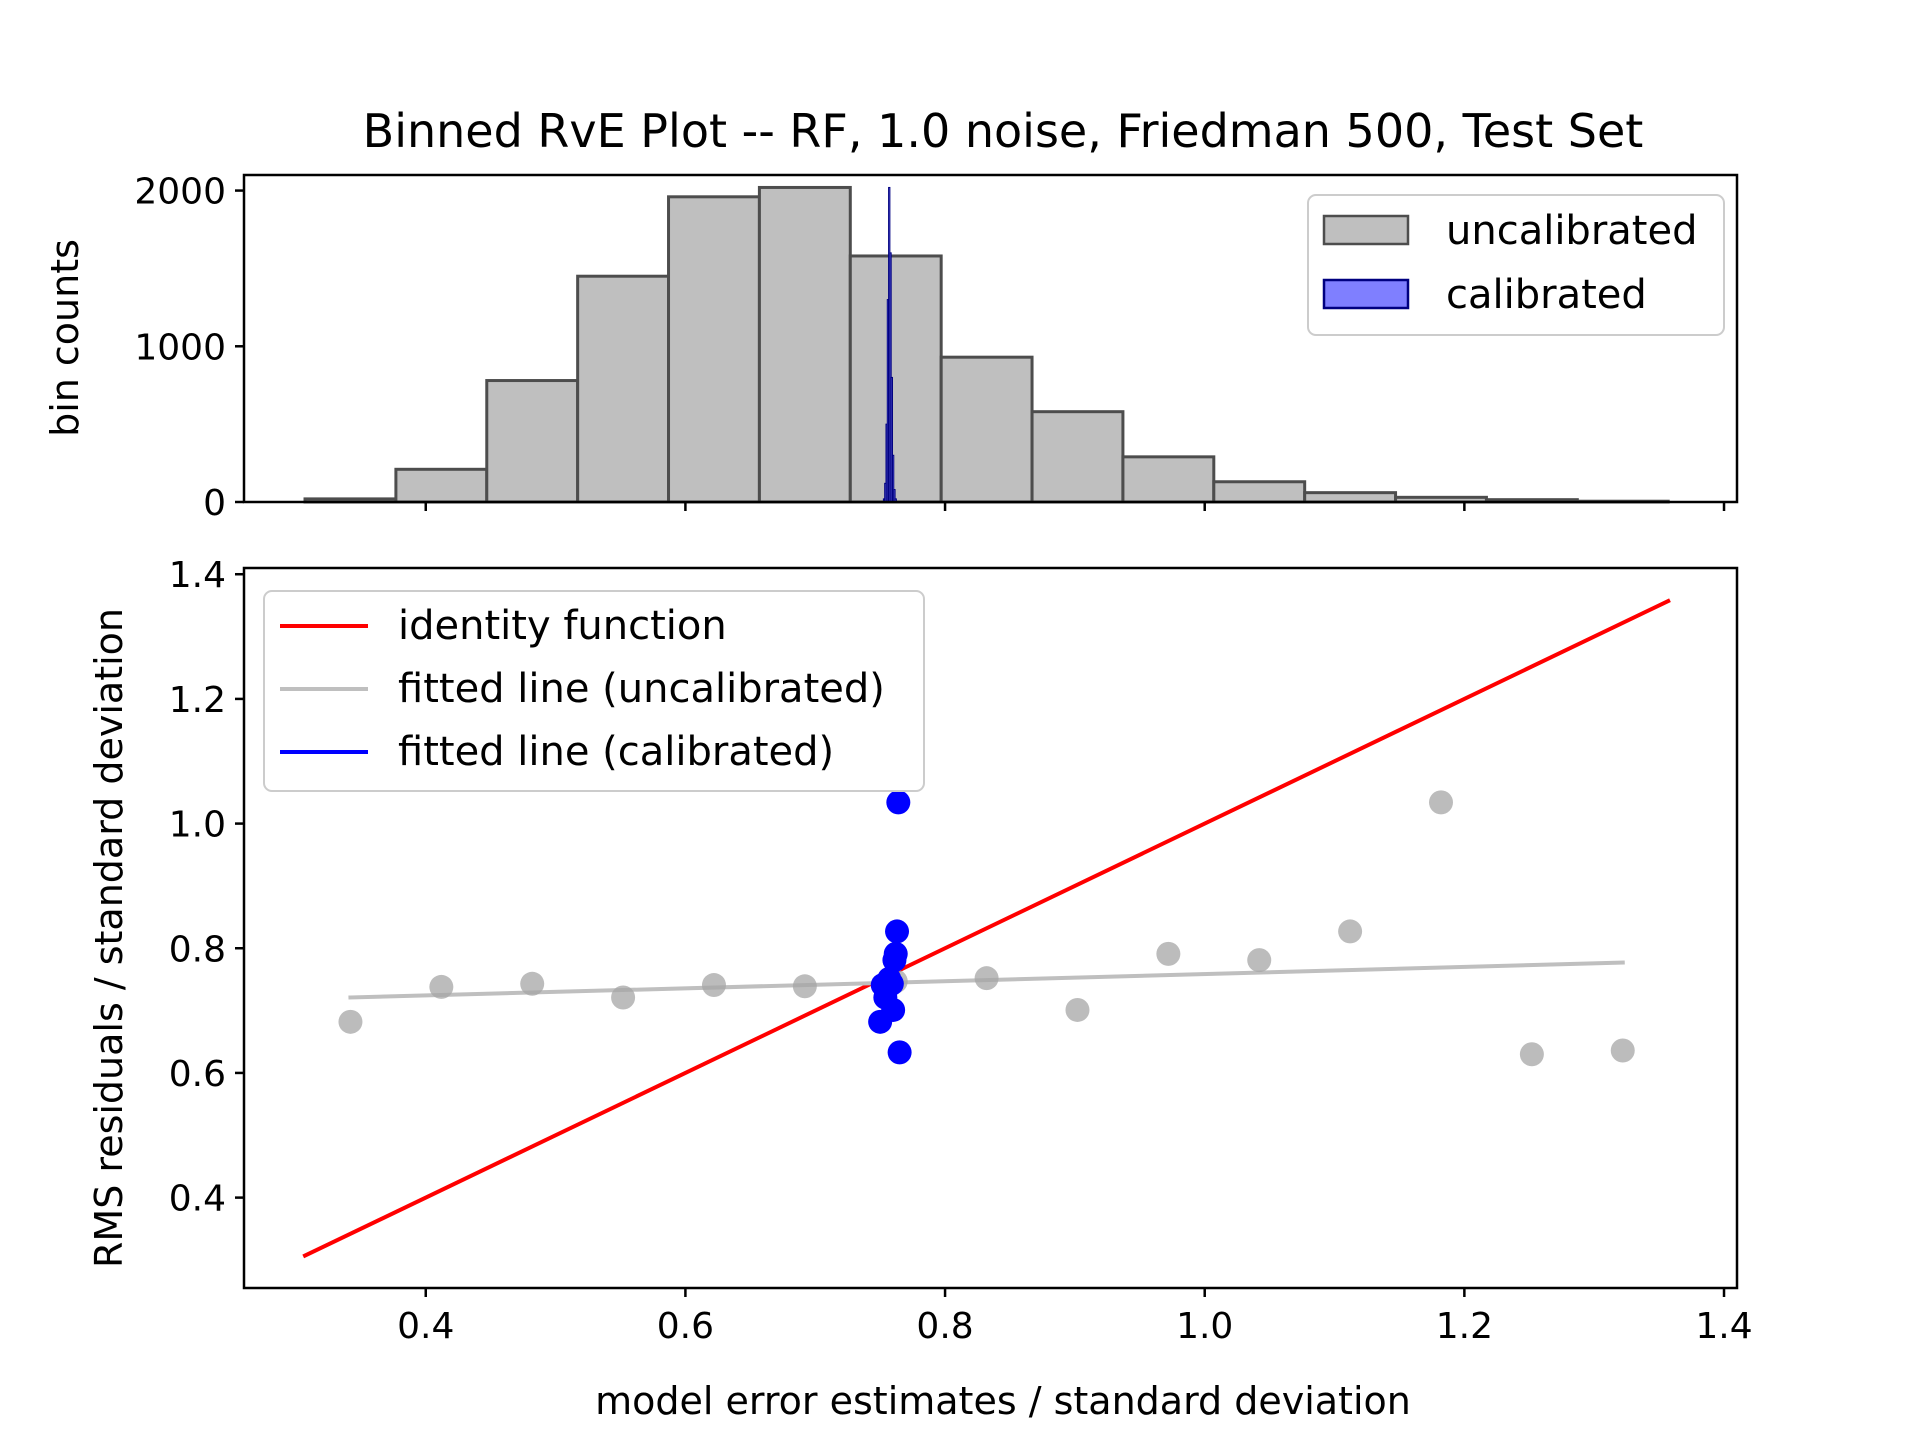  What do you see at coordinates (562, 626) in the screenshot?
I see `legend-identity-label: identity function` at bounding box center [562, 626].